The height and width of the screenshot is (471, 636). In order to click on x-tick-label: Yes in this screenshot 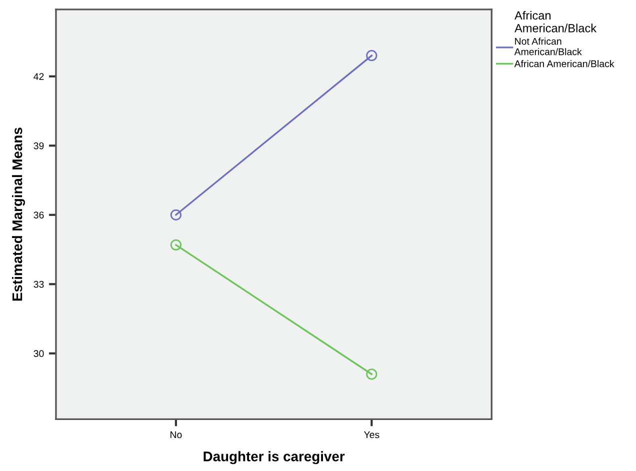, I will do `click(372, 434)`.